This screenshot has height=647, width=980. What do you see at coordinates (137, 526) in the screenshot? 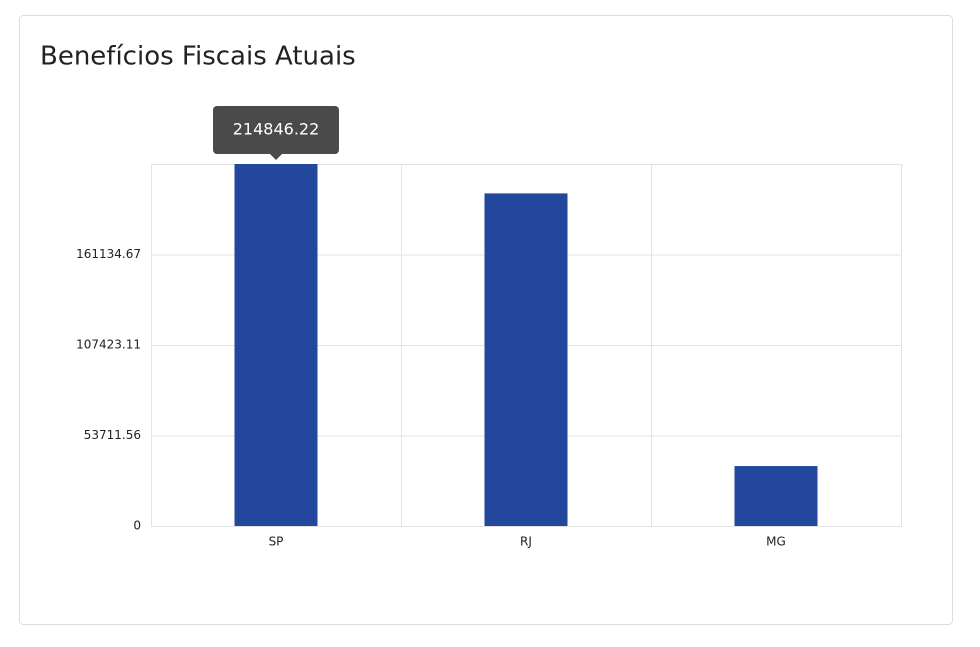
I see `y-tick-label: 0` at bounding box center [137, 526].